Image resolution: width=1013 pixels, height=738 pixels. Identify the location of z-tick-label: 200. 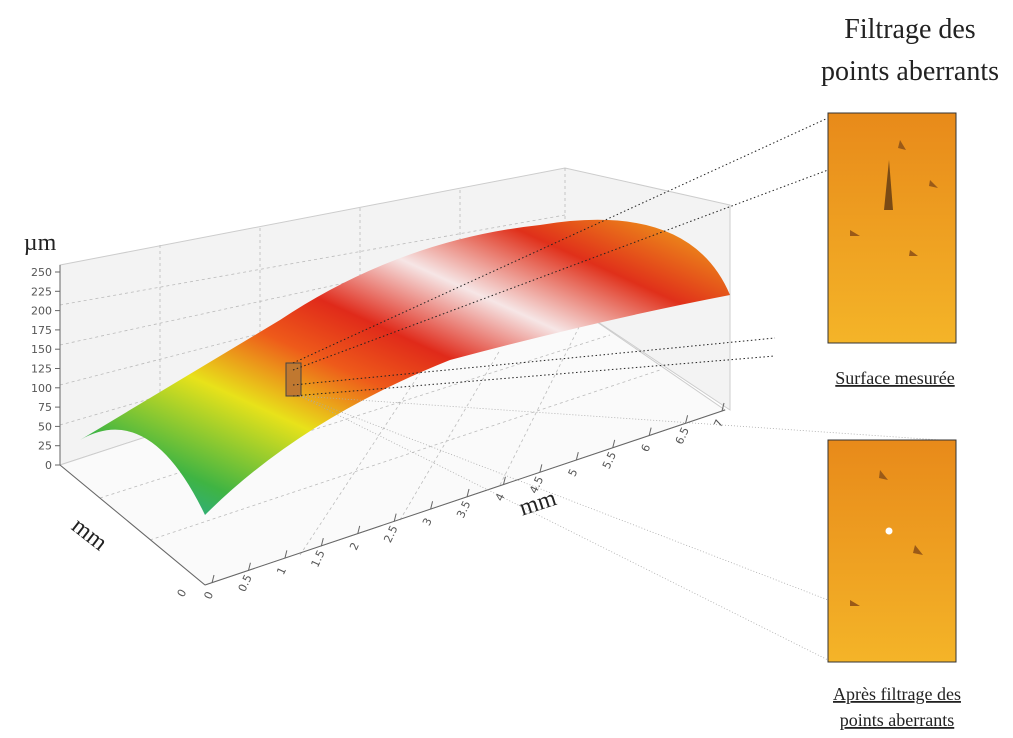
(41, 311).